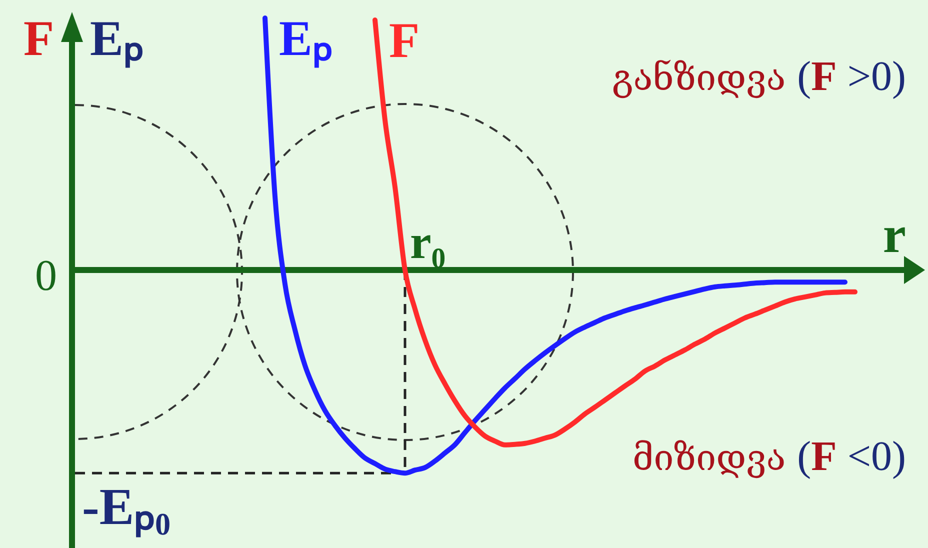 The height and width of the screenshot is (548, 928). What do you see at coordinates (759, 77) in the screenshot?
I see `annotation: განზიდვა (F >0)` at bounding box center [759, 77].